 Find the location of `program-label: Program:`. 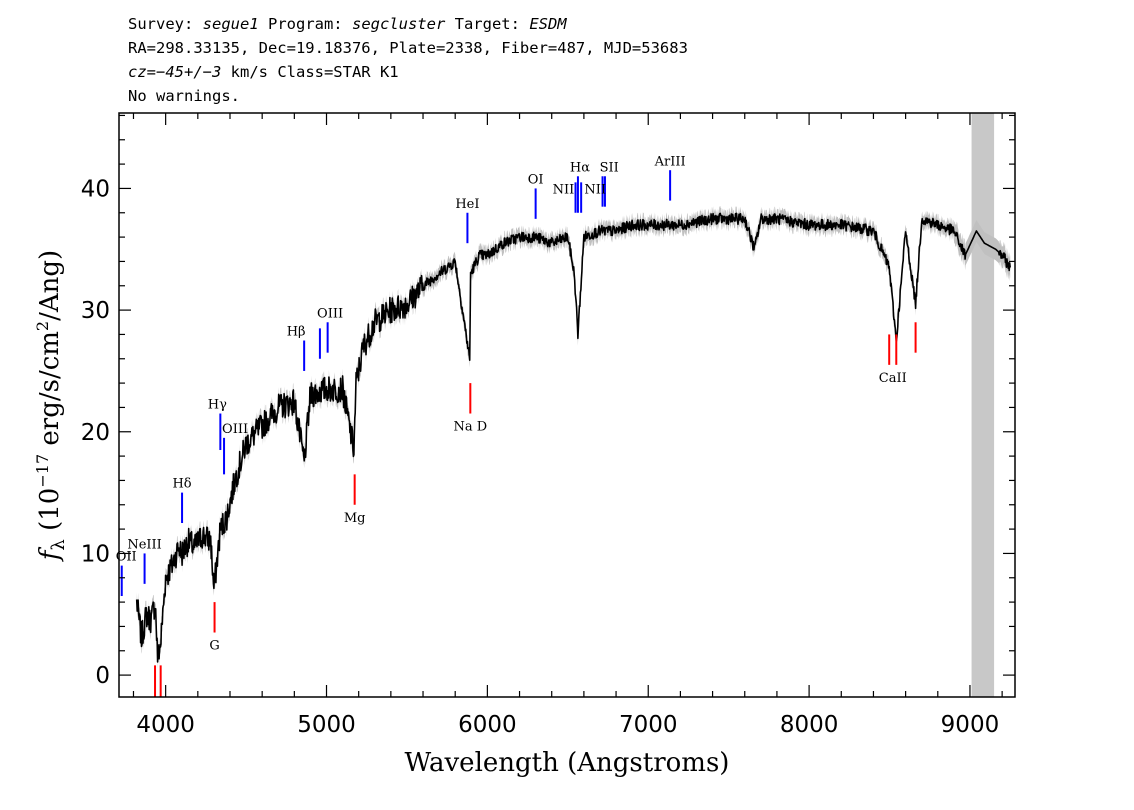

program-label: Program: is located at coordinates (305, 24).